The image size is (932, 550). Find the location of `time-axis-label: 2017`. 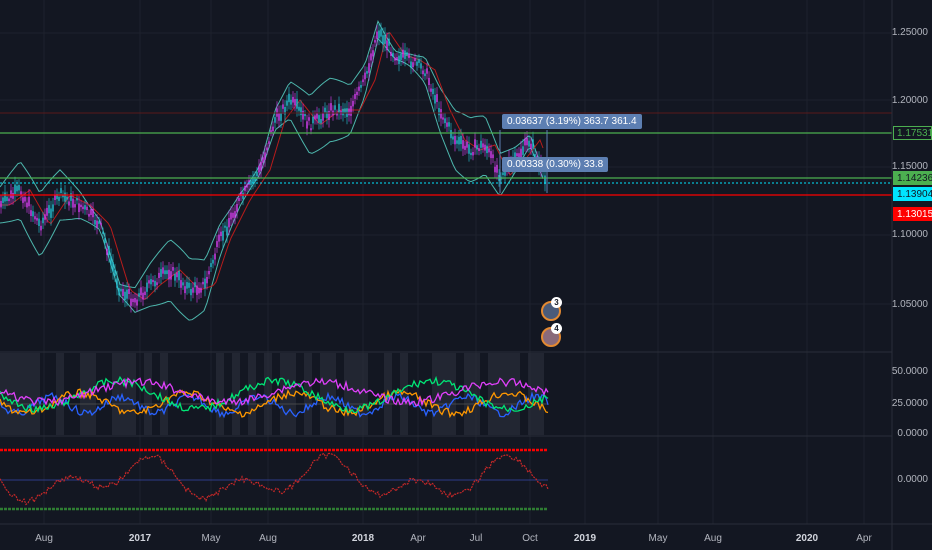

time-axis-label: 2017 is located at coordinates (140, 538).